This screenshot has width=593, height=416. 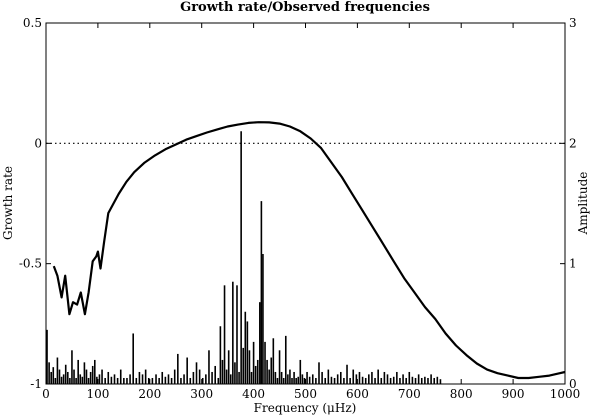 What do you see at coordinates (573, 264) in the screenshot?
I see `y2-tick-label: 1` at bounding box center [573, 264].